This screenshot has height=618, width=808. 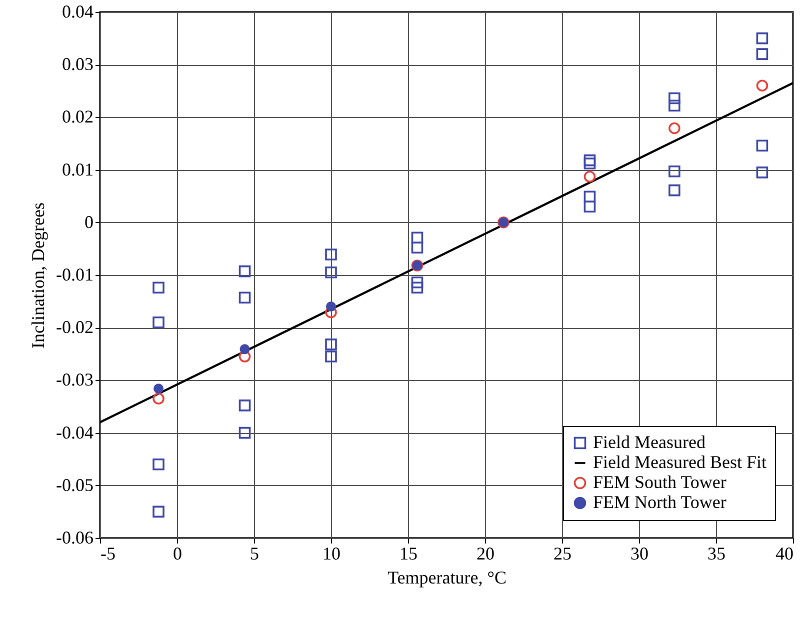 What do you see at coordinates (78, 12) in the screenshot?
I see `y-tick-label: 0.04` at bounding box center [78, 12].